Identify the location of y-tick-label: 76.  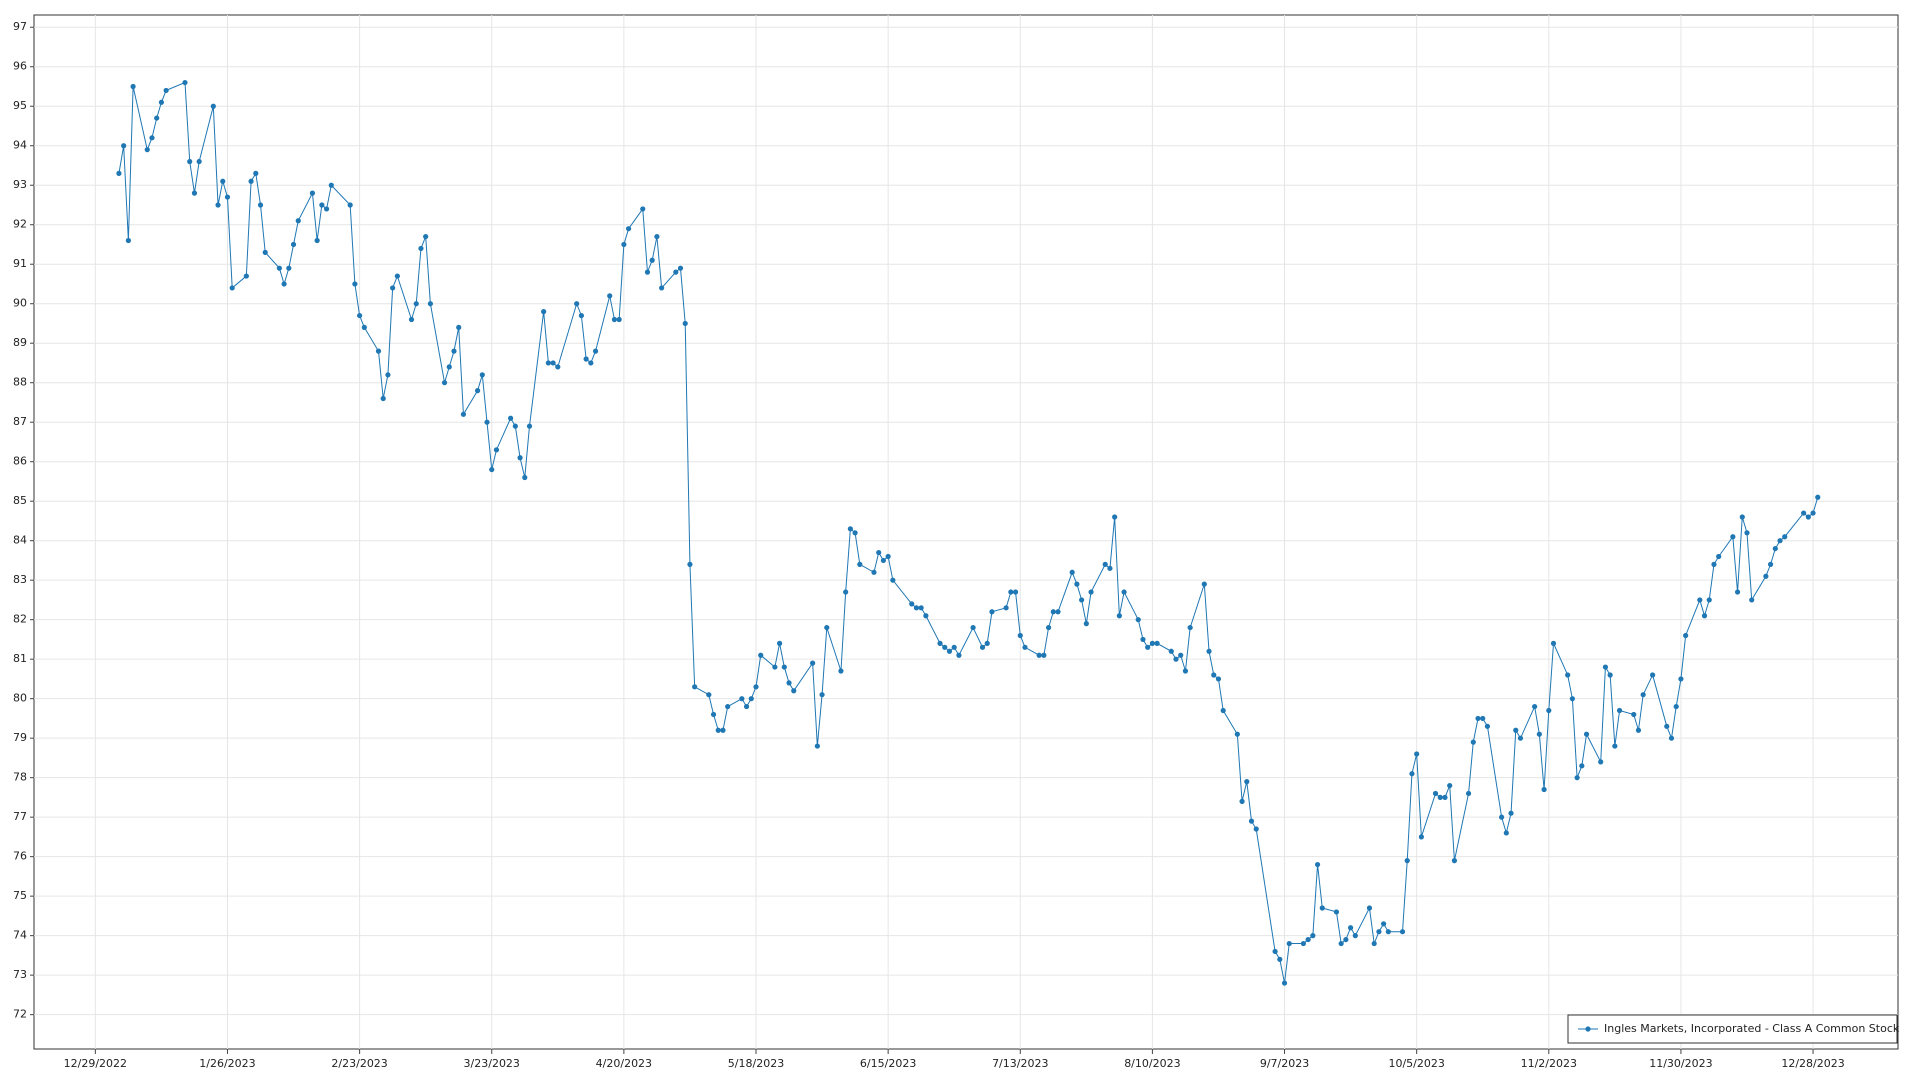
(20, 856).